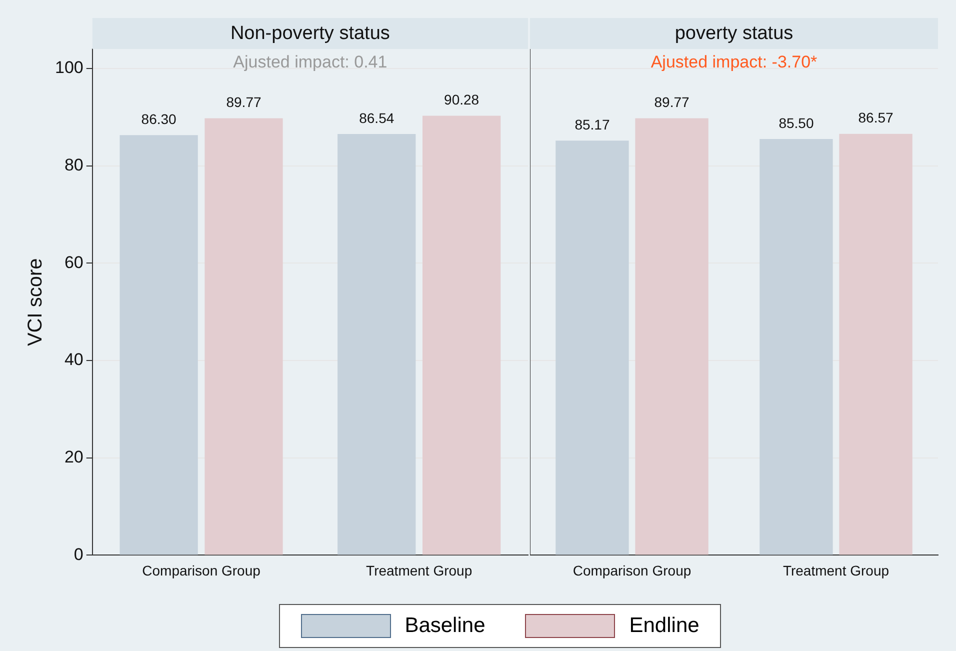  Describe the element at coordinates (74, 457) in the screenshot. I see `y-tick-label: 20` at that location.